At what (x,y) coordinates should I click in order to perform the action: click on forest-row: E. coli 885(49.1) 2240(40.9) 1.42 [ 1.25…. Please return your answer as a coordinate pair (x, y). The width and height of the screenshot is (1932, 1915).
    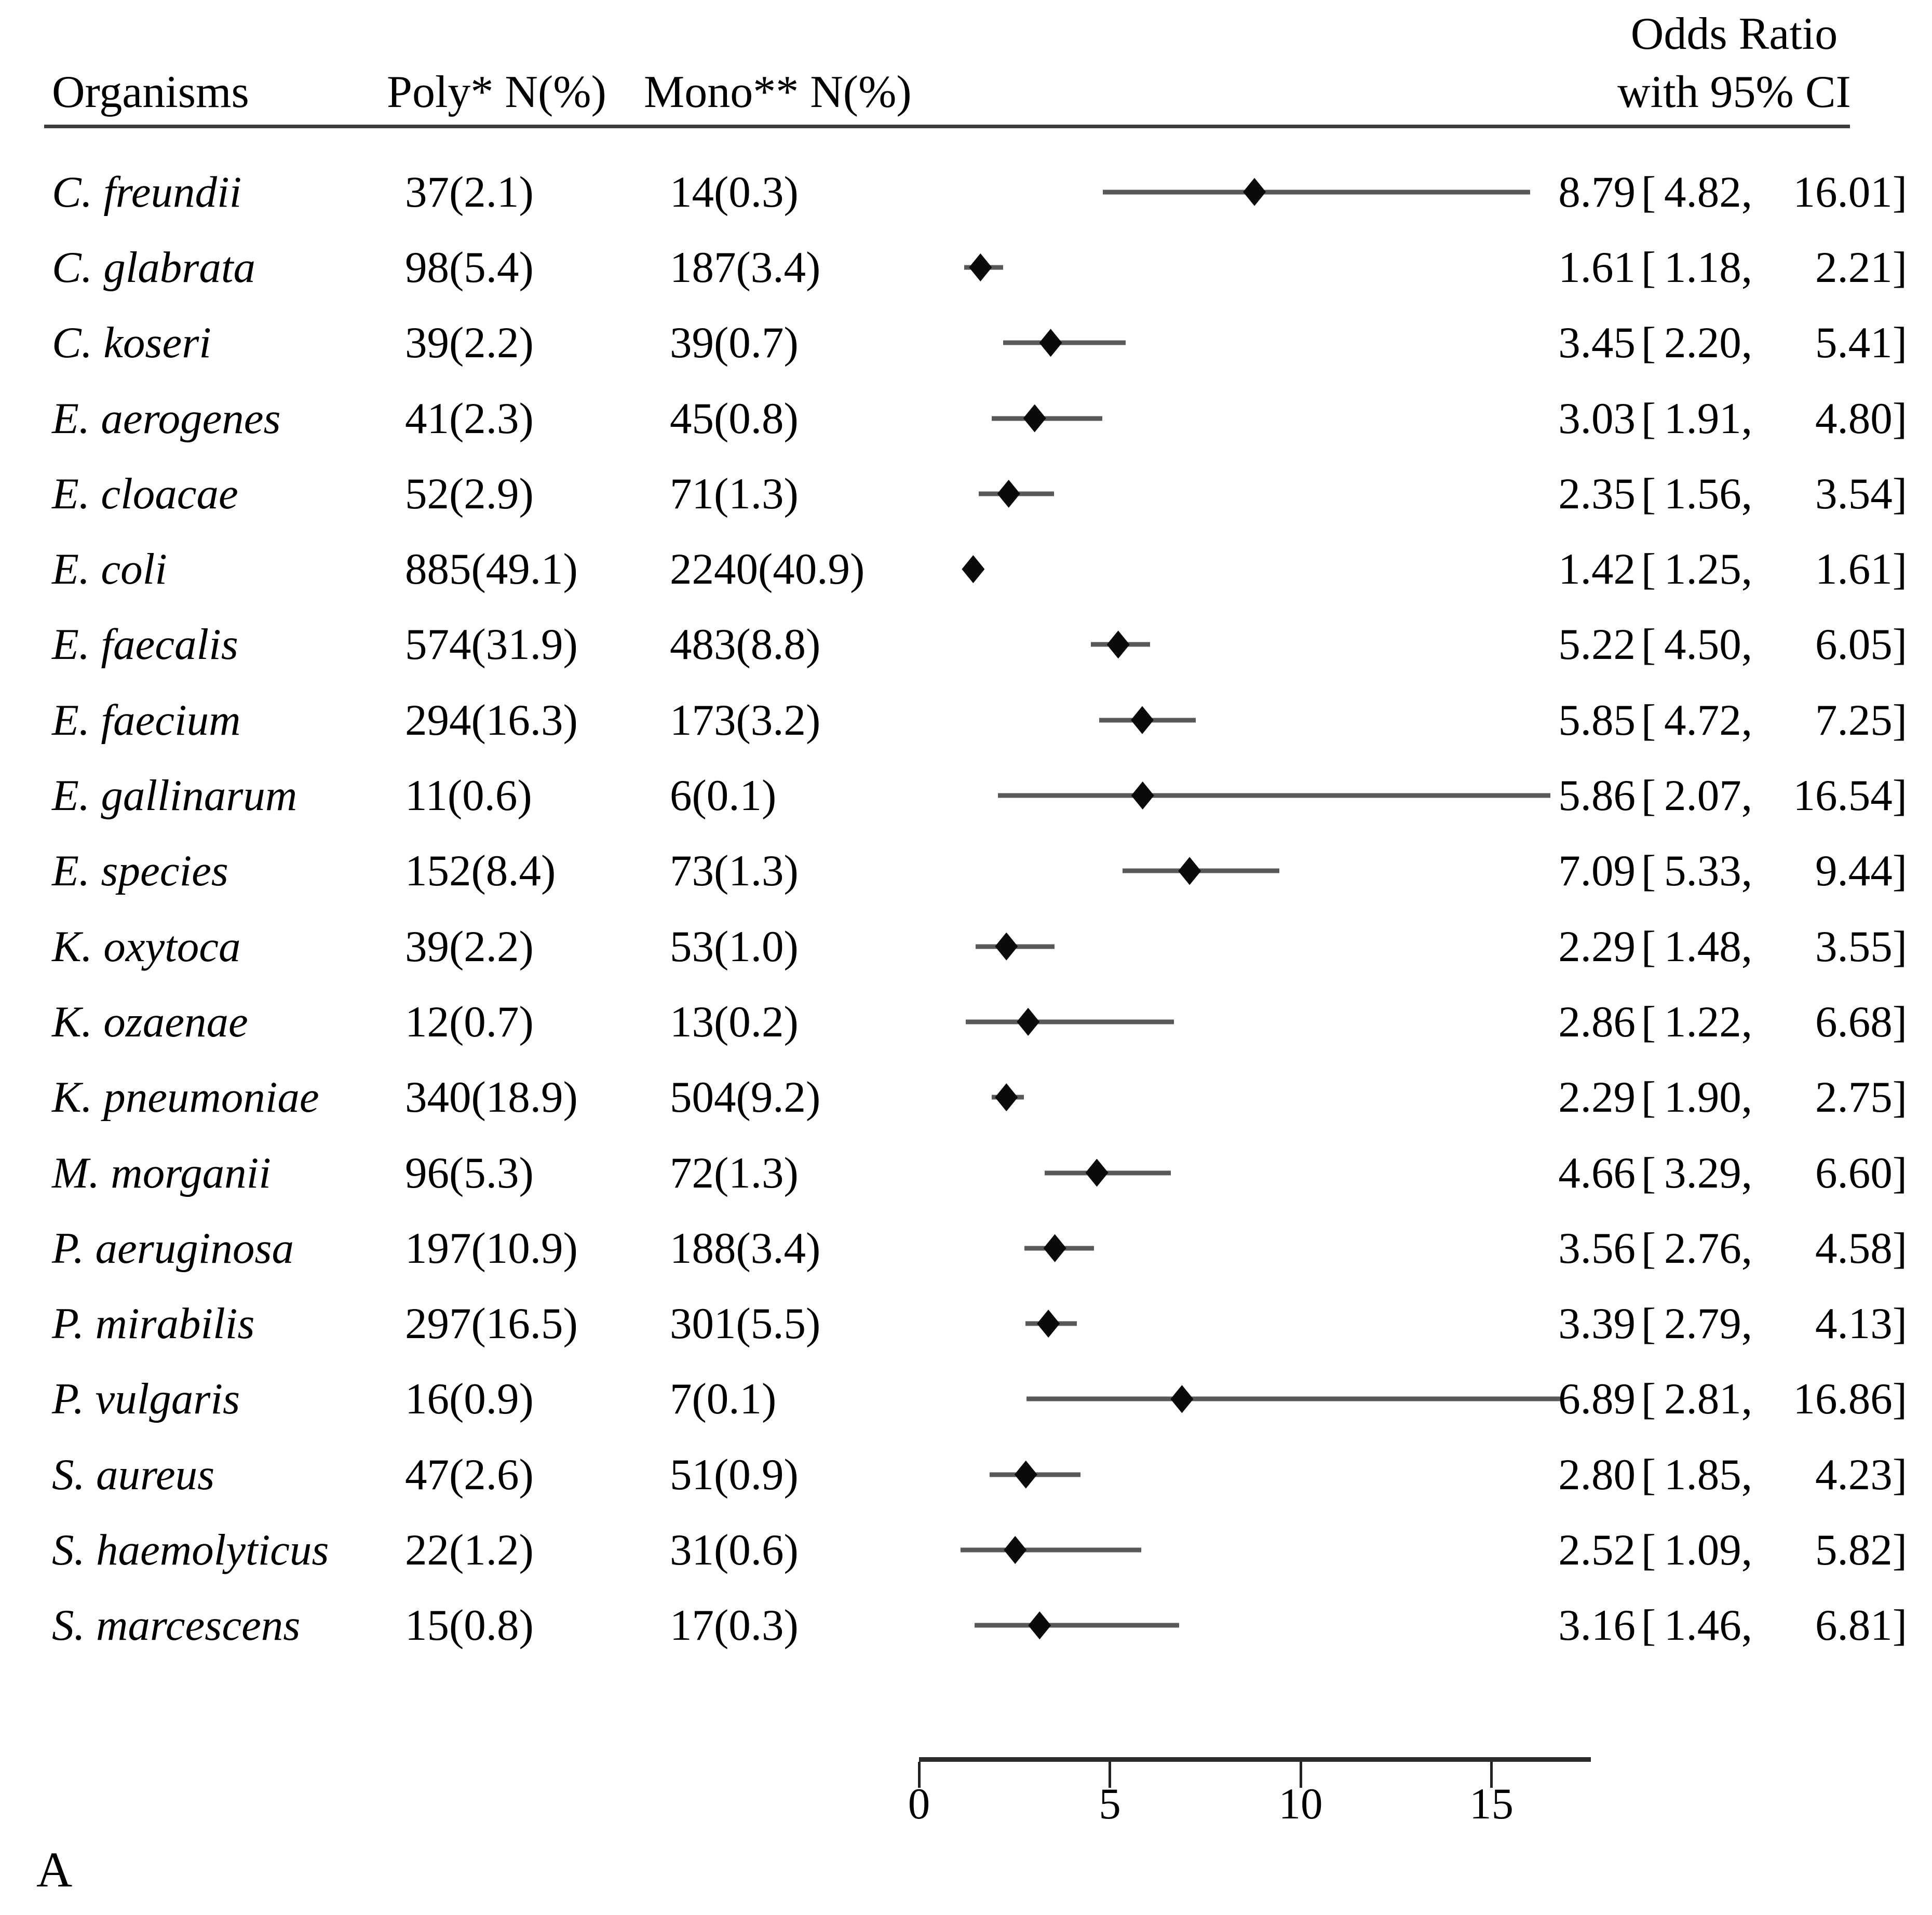
    Looking at the image, I should click on (966, 568).